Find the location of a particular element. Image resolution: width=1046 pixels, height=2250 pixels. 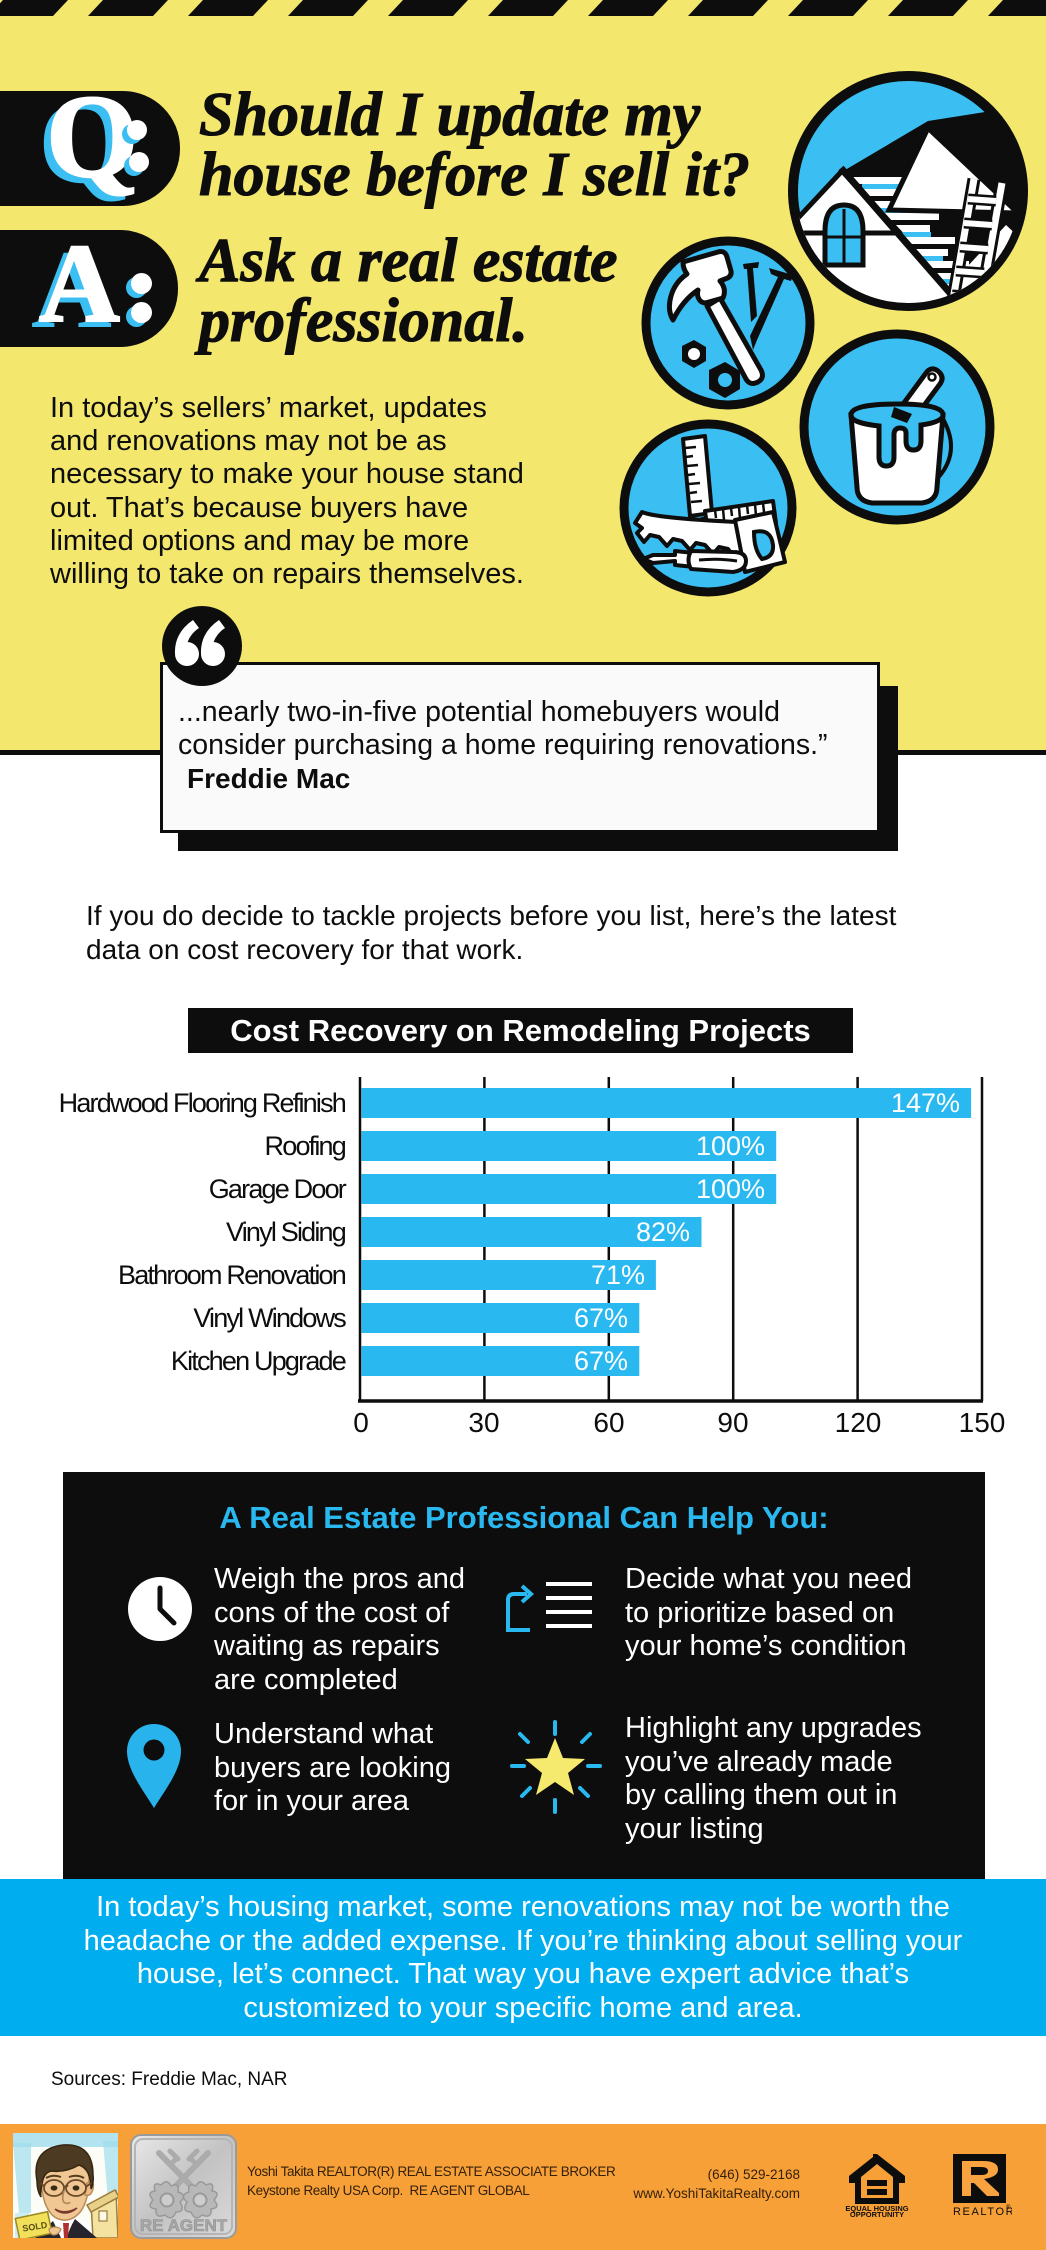

svg-text: 90 is located at coordinates (732, 1422).